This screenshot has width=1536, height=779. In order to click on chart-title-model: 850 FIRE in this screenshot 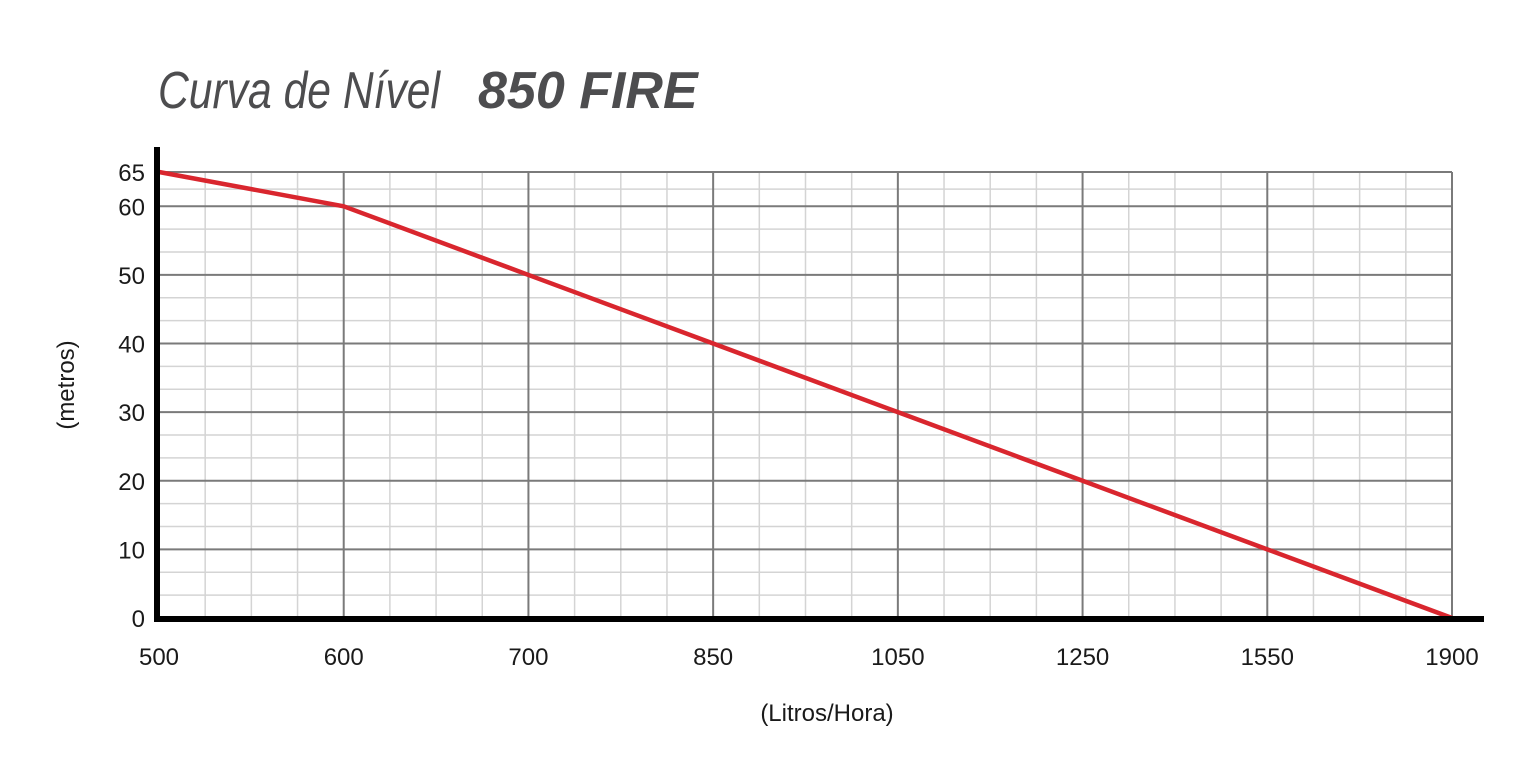, I will do `click(588, 91)`.